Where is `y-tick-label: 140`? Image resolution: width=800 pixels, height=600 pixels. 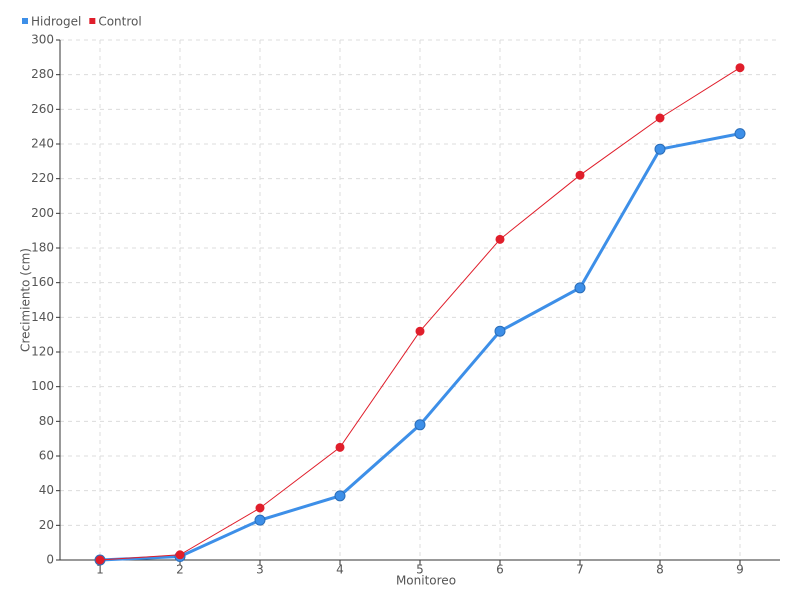 y-tick-label: 140 is located at coordinates (42, 317).